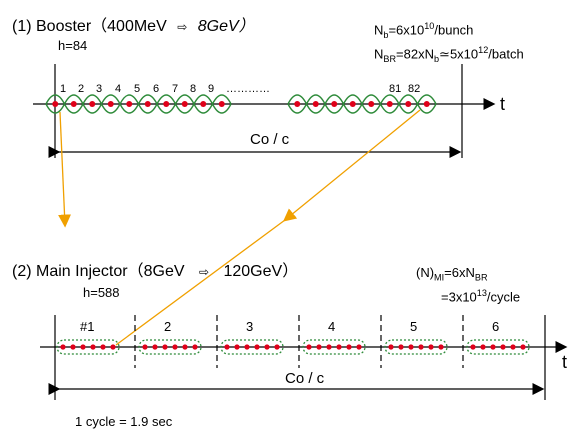 The image size is (586, 433). Describe the element at coordinates (89, 26) in the screenshot. I see `booster-title-prefix: (1) Booster（400MeV` at that location.